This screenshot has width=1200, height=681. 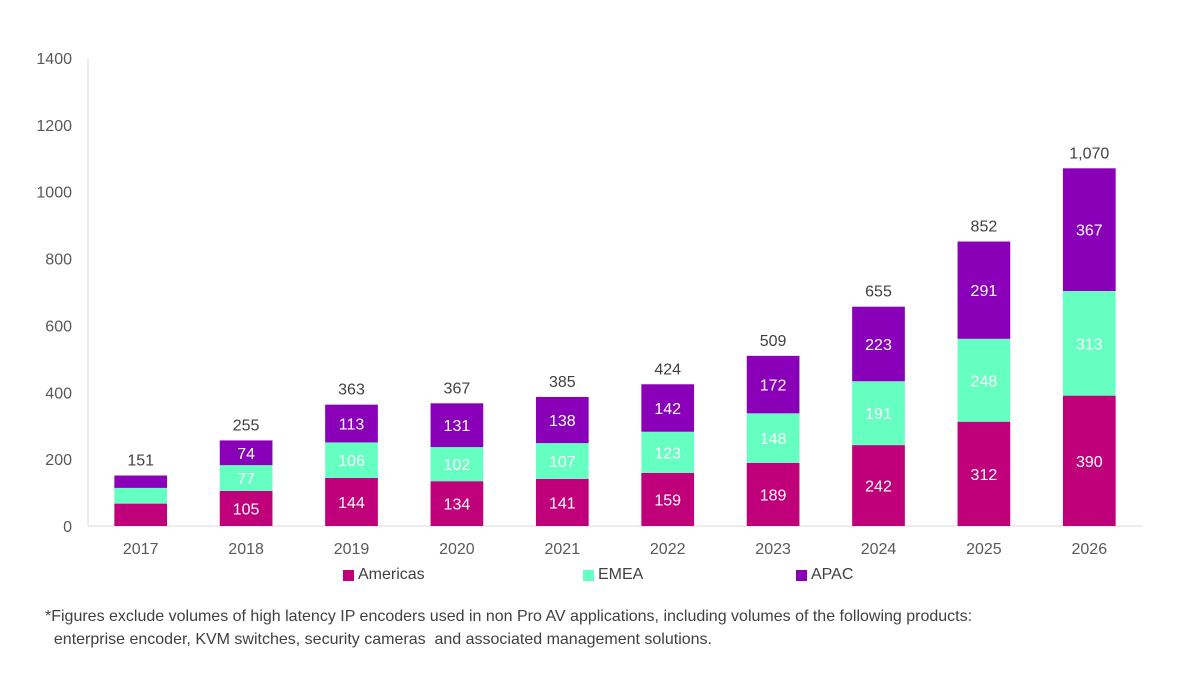 What do you see at coordinates (58, 326) in the screenshot?
I see `y-tick-label: 600` at bounding box center [58, 326].